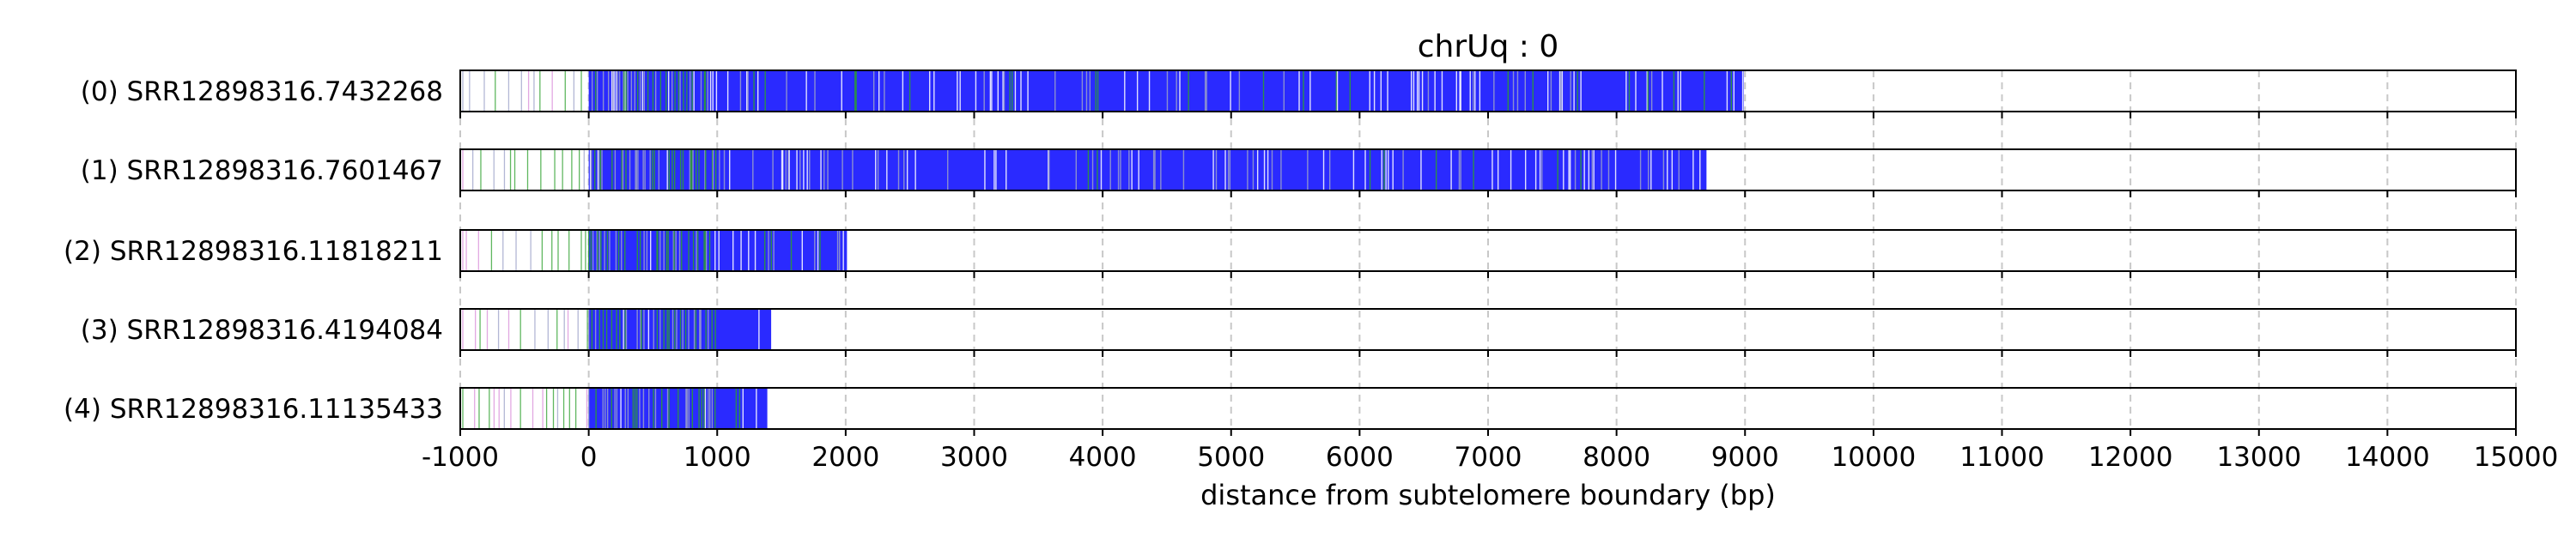  What do you see at coordinates (1231, 457) in the screenshot?
I see `x-tick-label: 5000` at bounding box center [1231, 457].